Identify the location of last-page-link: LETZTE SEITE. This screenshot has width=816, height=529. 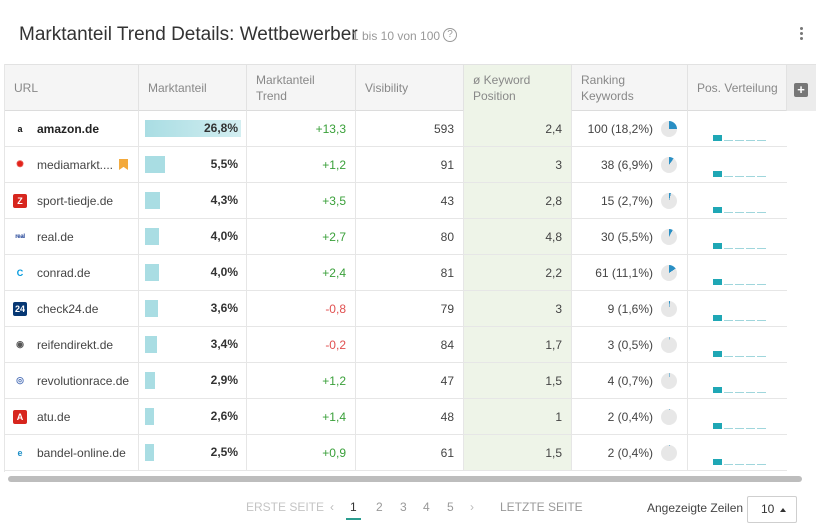
(541, 507).